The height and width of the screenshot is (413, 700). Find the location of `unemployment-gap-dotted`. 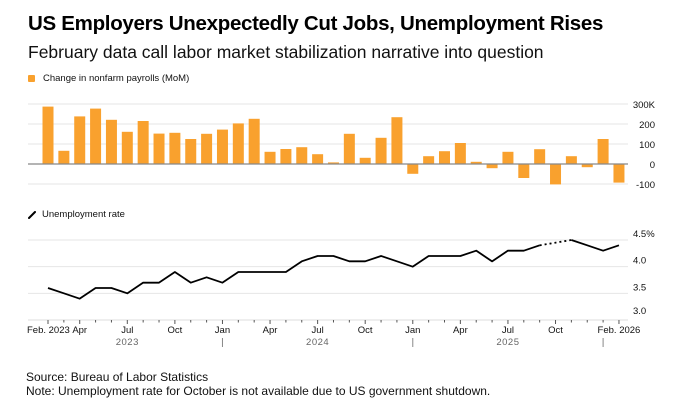

unemployment-gap-dotted is located at coordinates (555, 243).